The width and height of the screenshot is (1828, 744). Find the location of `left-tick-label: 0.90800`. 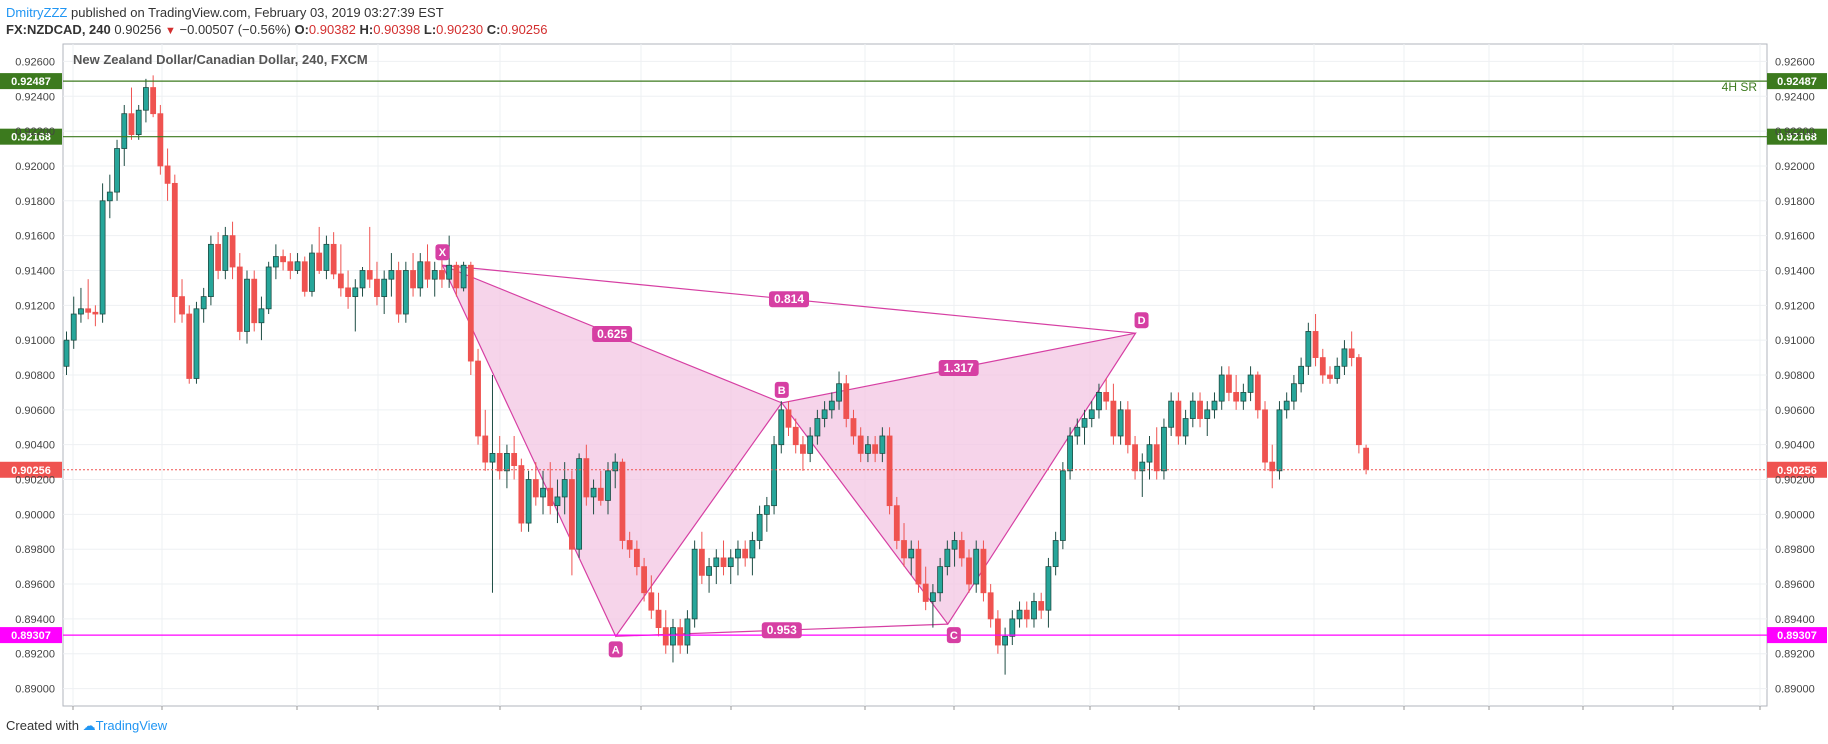

left-tick-label: 0.90800 is located at coordinates (35, 376).